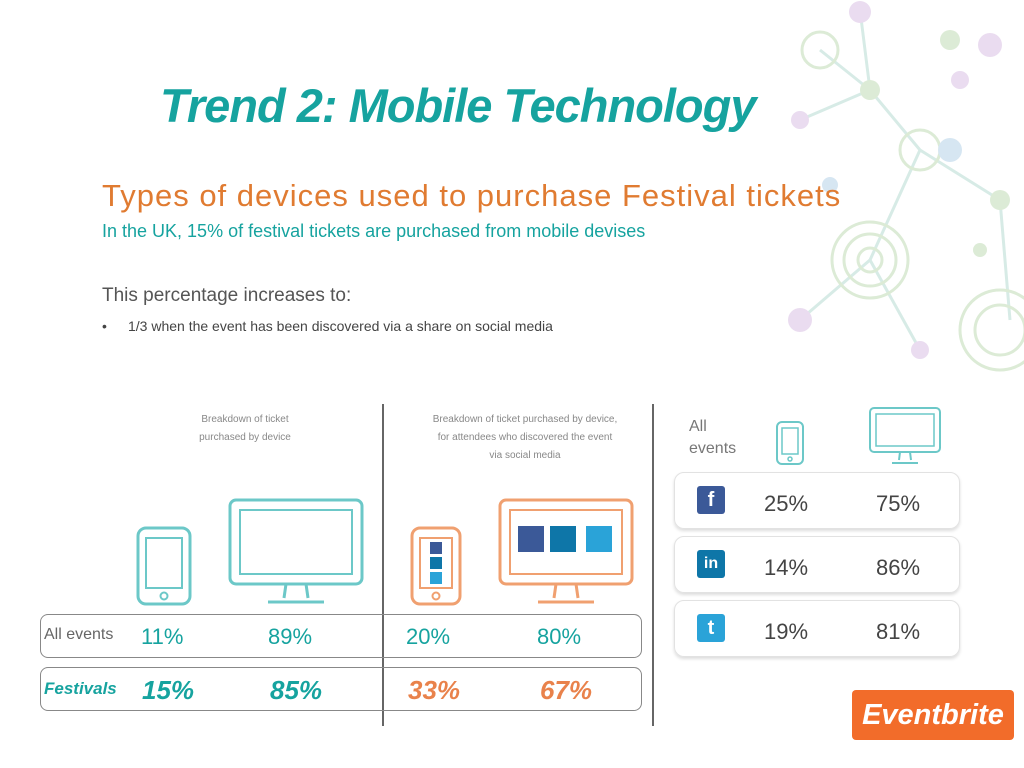 Image resolution: width=1024 pixels, height=768 pixels. Describe the element at coordinates (290, 636) in the screenshot. I see `all-events-desktop-pct: 89%` at that location.